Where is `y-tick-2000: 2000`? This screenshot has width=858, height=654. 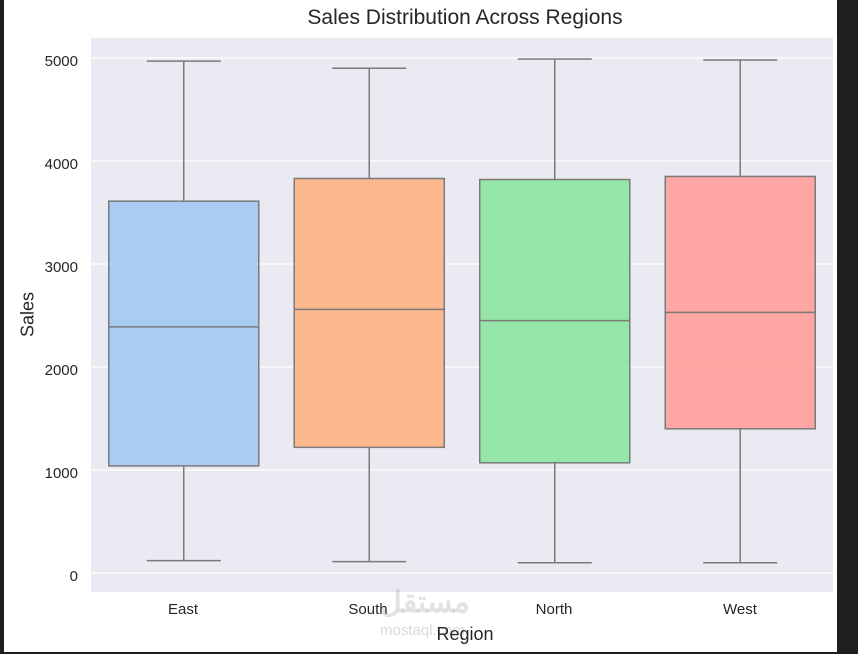
y-tick-2000: 2000 is located at coordinates (61, 370).